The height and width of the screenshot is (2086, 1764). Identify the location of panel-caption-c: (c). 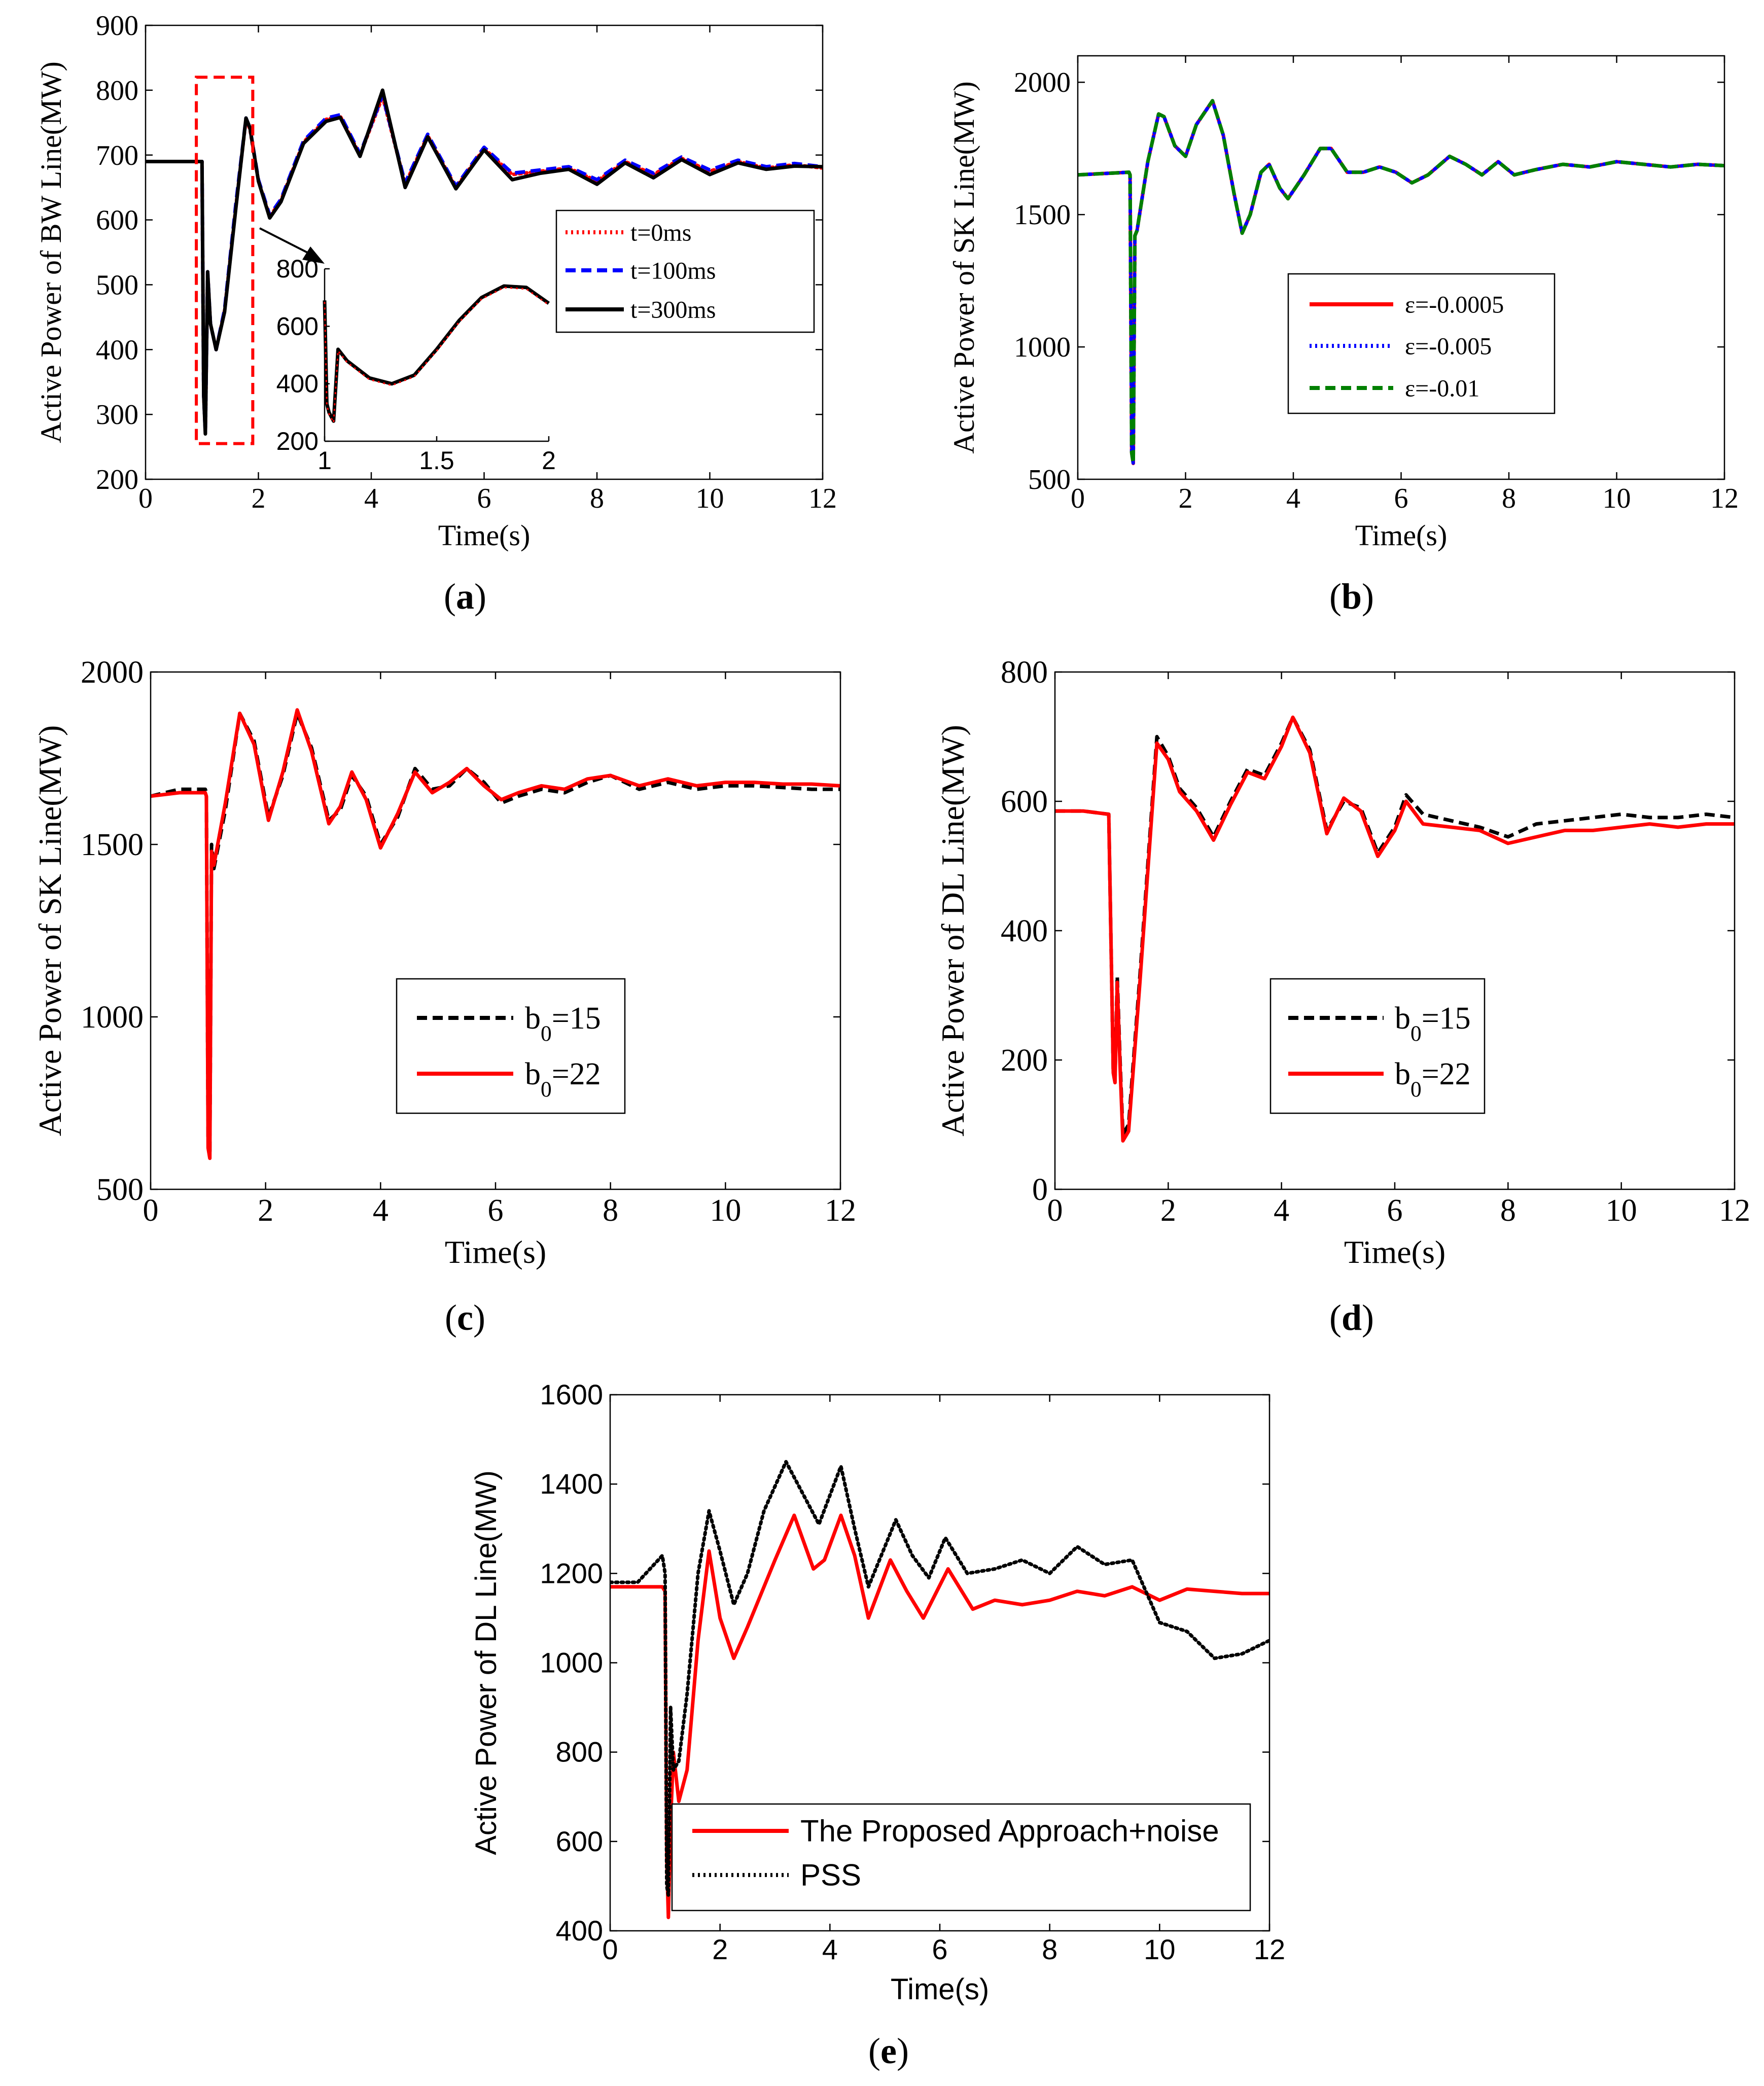
(465, 1317).